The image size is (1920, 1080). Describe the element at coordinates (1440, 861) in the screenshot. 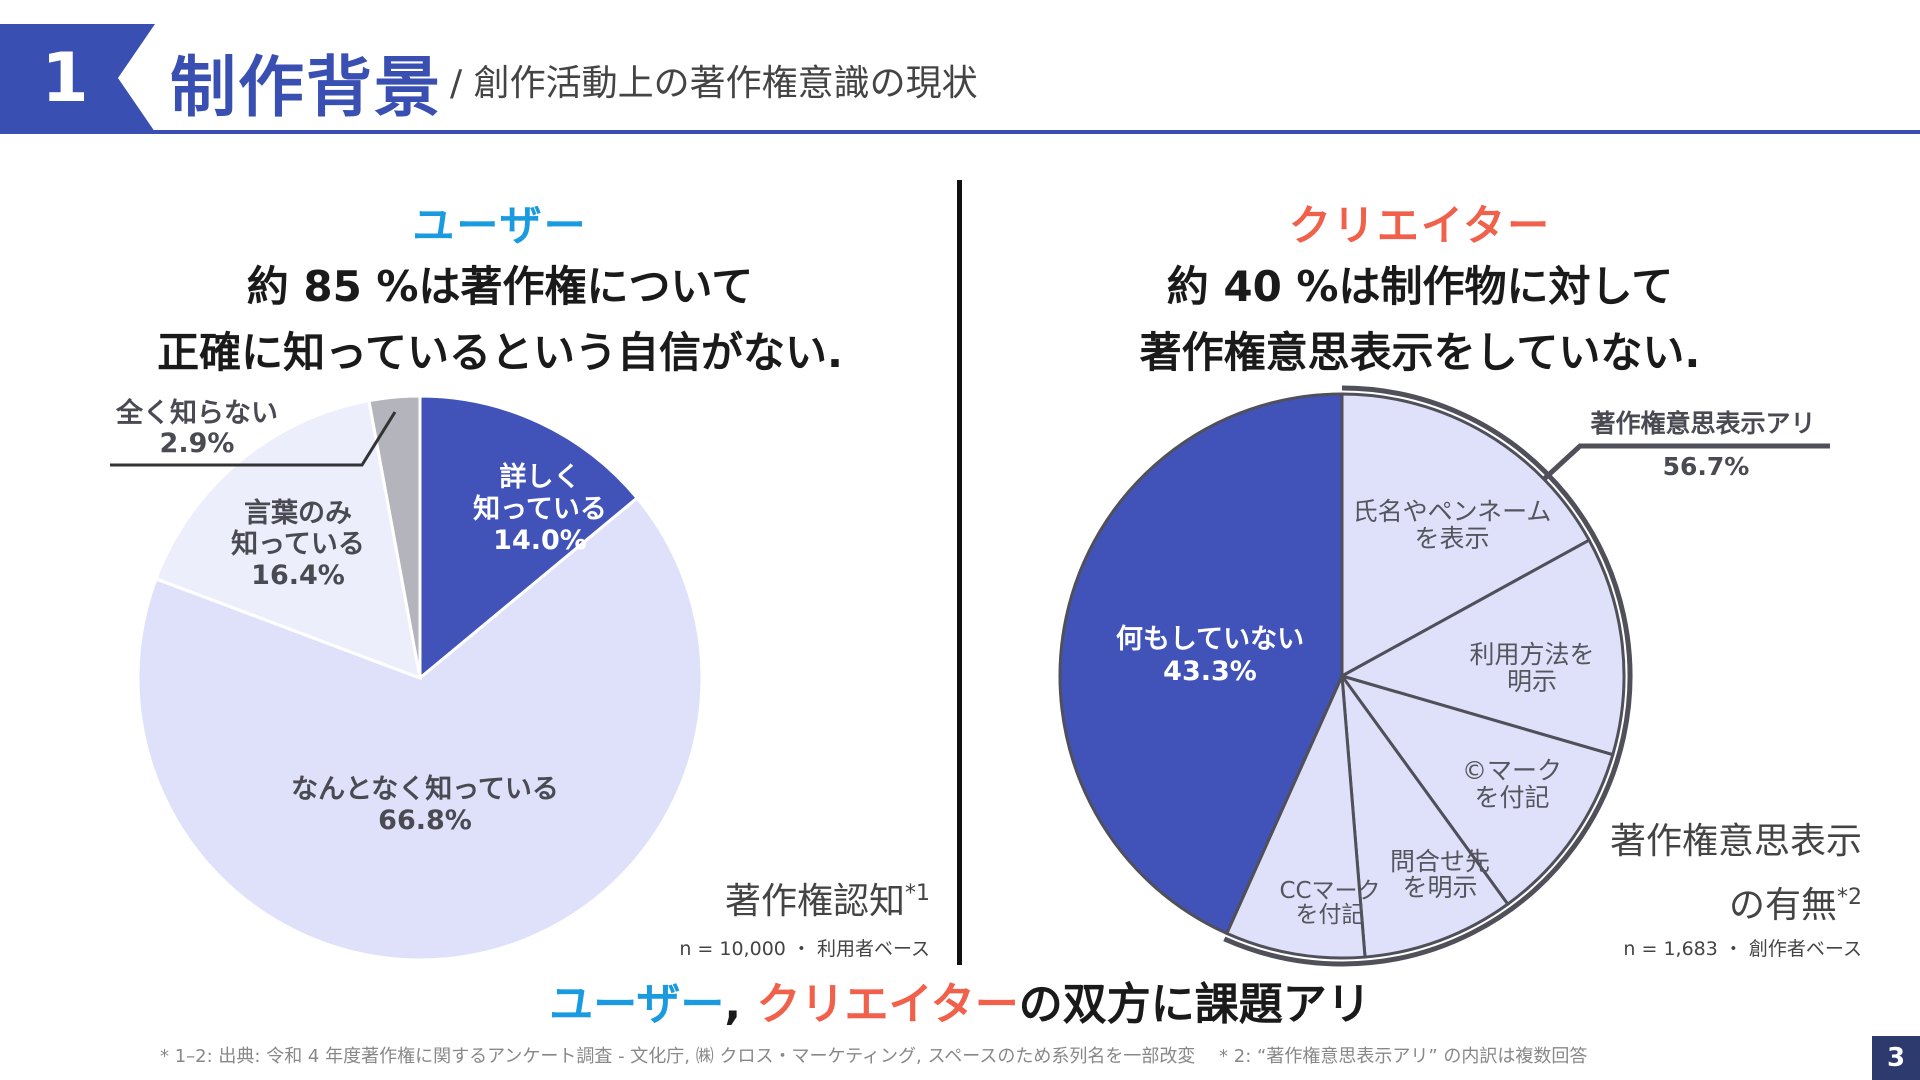

I see `creator-contact-label-1: 問合せ先` at that location.